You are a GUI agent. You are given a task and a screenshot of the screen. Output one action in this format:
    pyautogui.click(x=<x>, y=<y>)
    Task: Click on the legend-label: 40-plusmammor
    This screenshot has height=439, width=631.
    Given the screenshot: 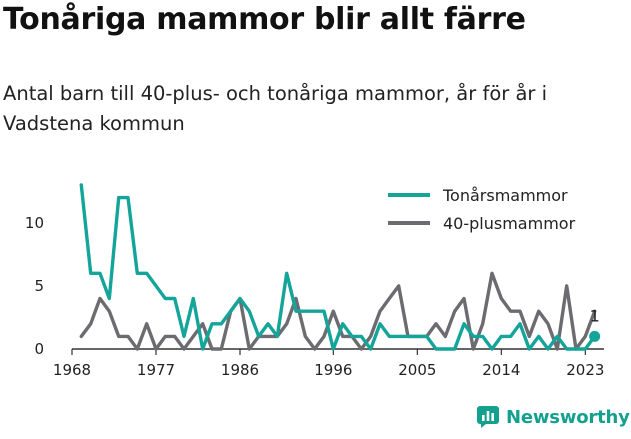 What is the action you would take?
    pyautogui.click(x=509, y=223)
    